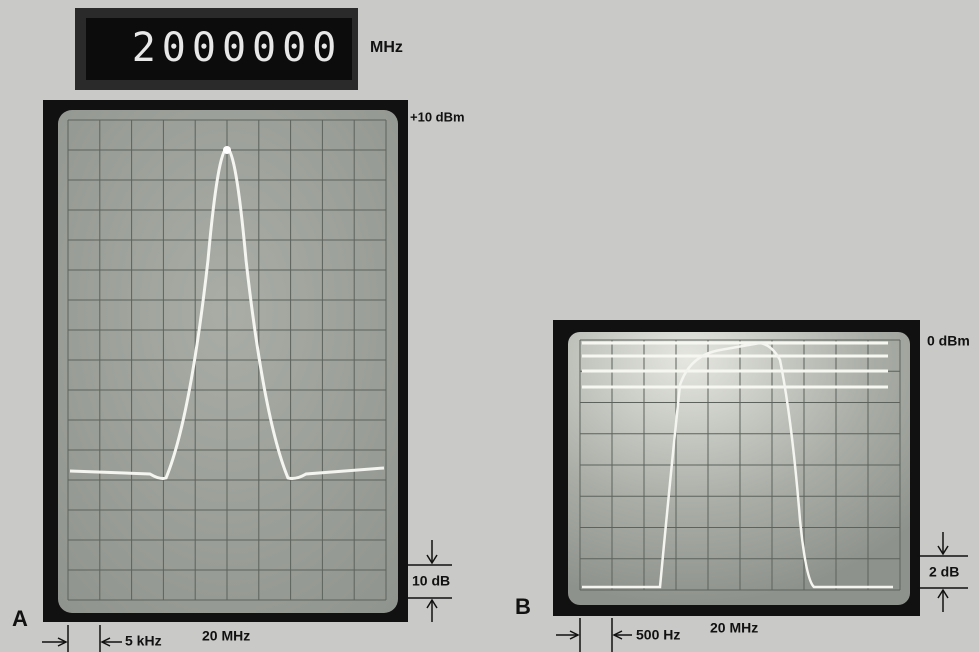 The image size is (979, 652). I want to click on reference-lines, so click(735, 365).